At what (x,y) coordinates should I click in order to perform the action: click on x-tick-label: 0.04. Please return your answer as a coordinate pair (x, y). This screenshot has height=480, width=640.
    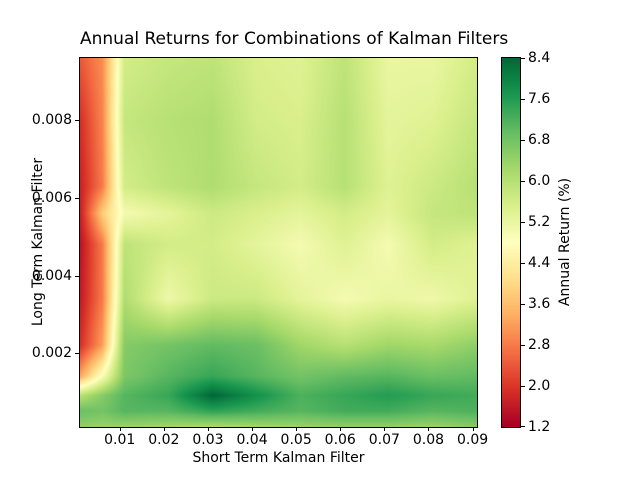
    Looking at the image, I should click on (252, 440).